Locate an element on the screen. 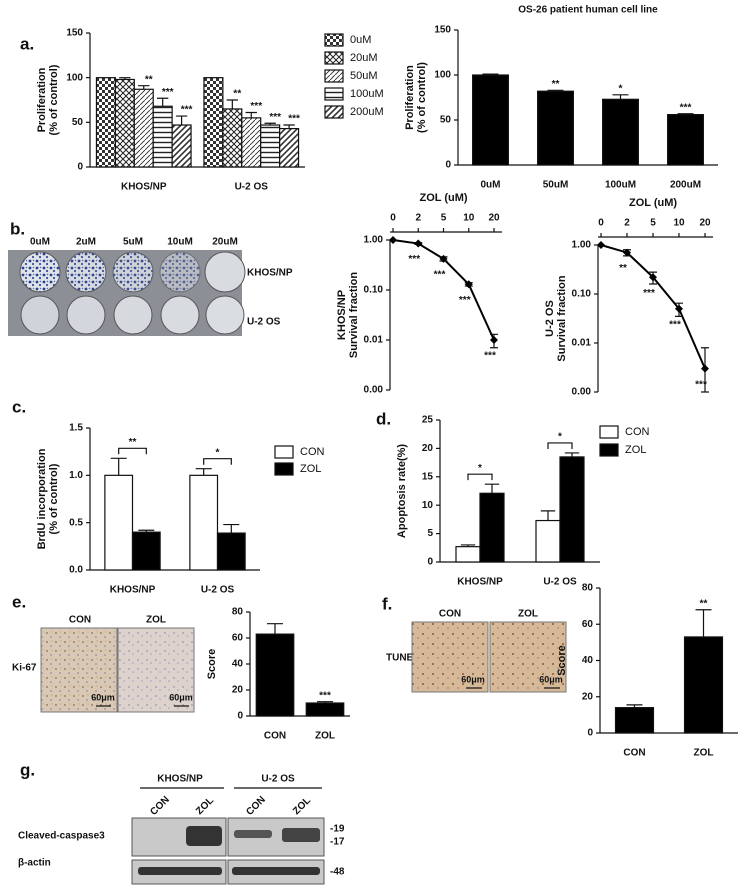 This screenshot has width=751, height=895. x-axis-label: ZOL (uM) is located at coordinates (443, 198).